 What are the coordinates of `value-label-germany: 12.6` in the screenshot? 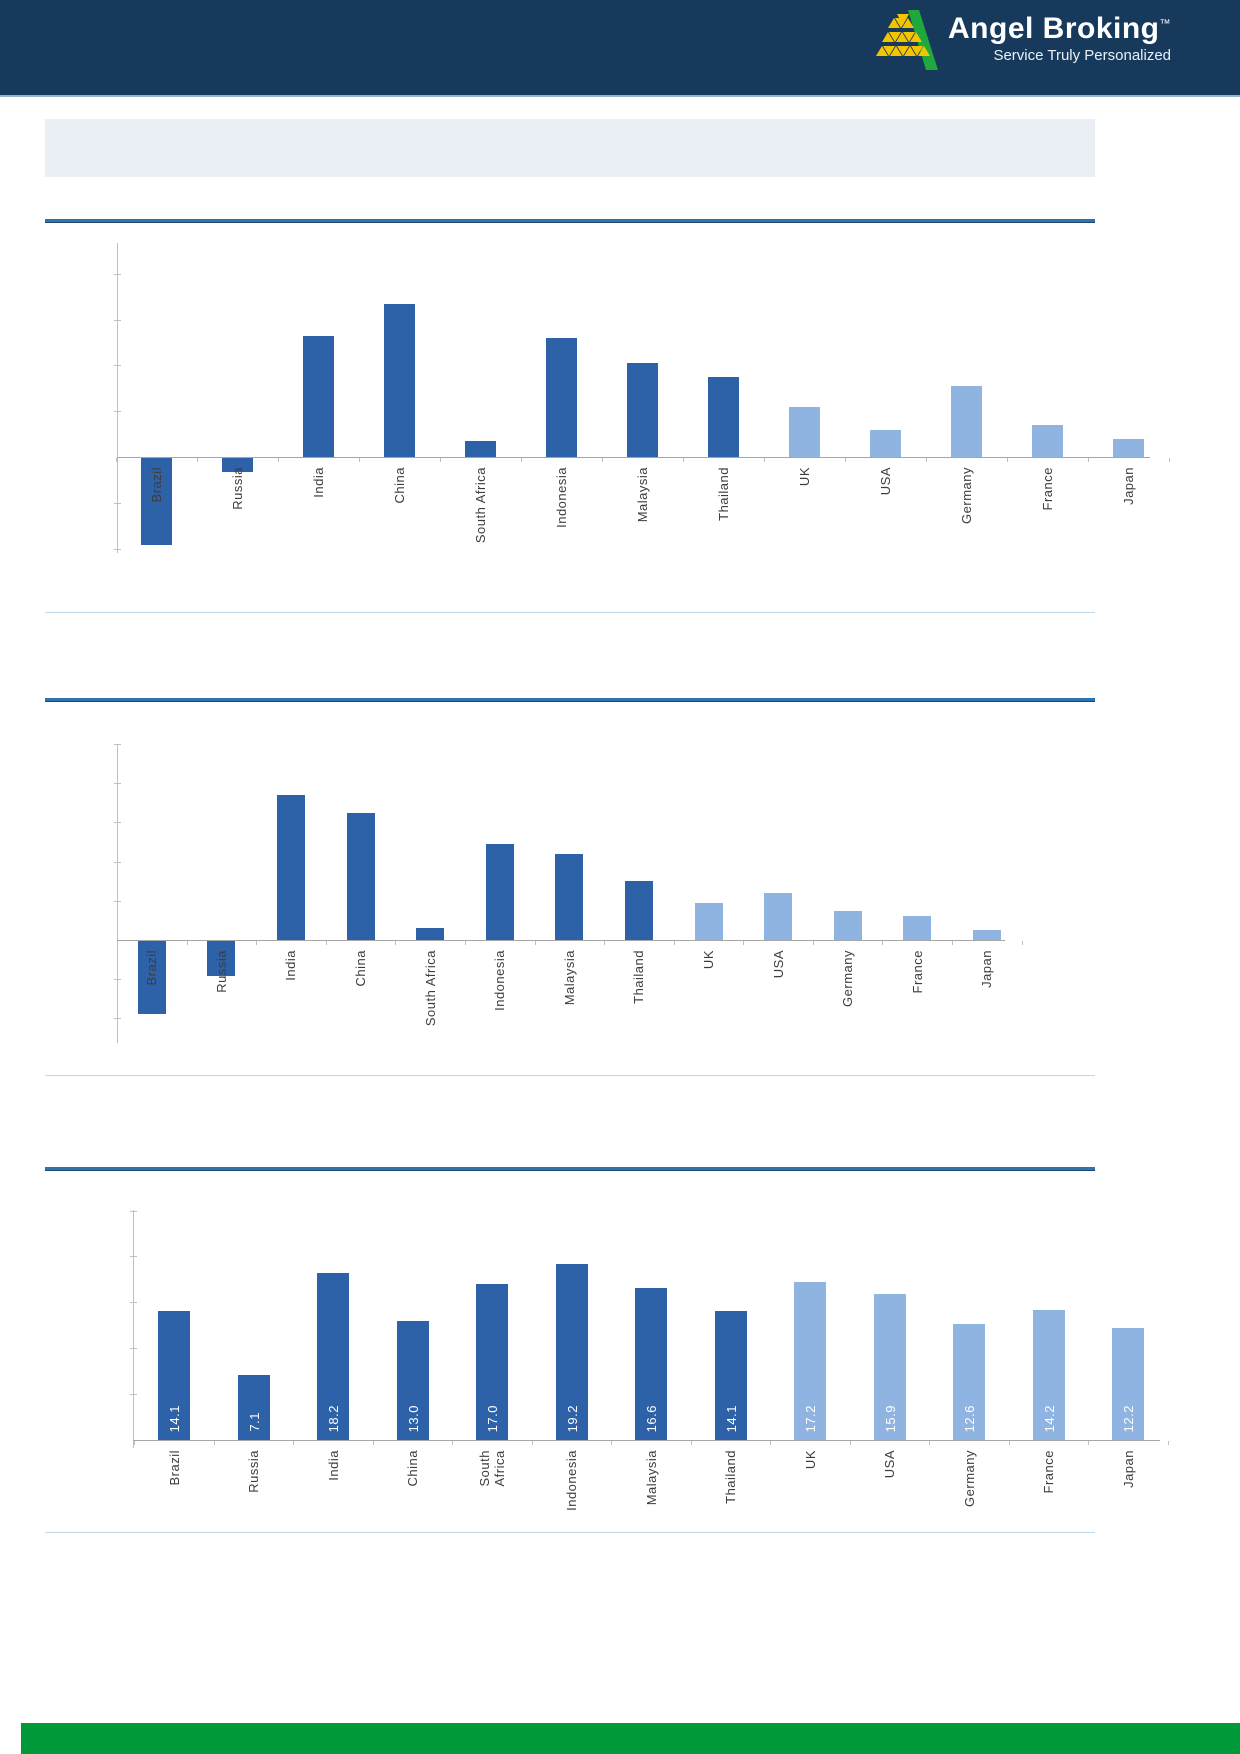 It's located at (969, 1418).